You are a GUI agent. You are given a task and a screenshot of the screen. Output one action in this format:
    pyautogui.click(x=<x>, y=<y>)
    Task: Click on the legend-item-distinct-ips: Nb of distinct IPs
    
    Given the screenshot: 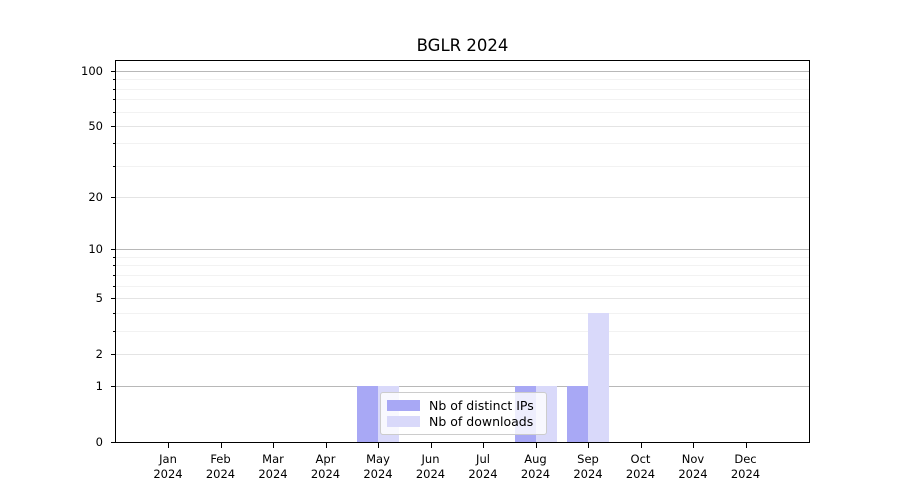 What is the action you would take?
    pyautogui.click(x=463, y=405)
    